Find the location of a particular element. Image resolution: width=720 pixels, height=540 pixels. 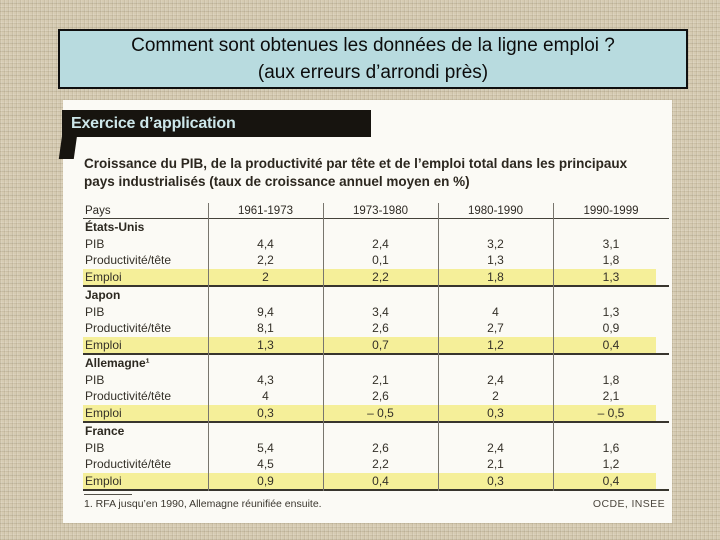

cell-value: 4,4 is located at coordinates (265, 243).